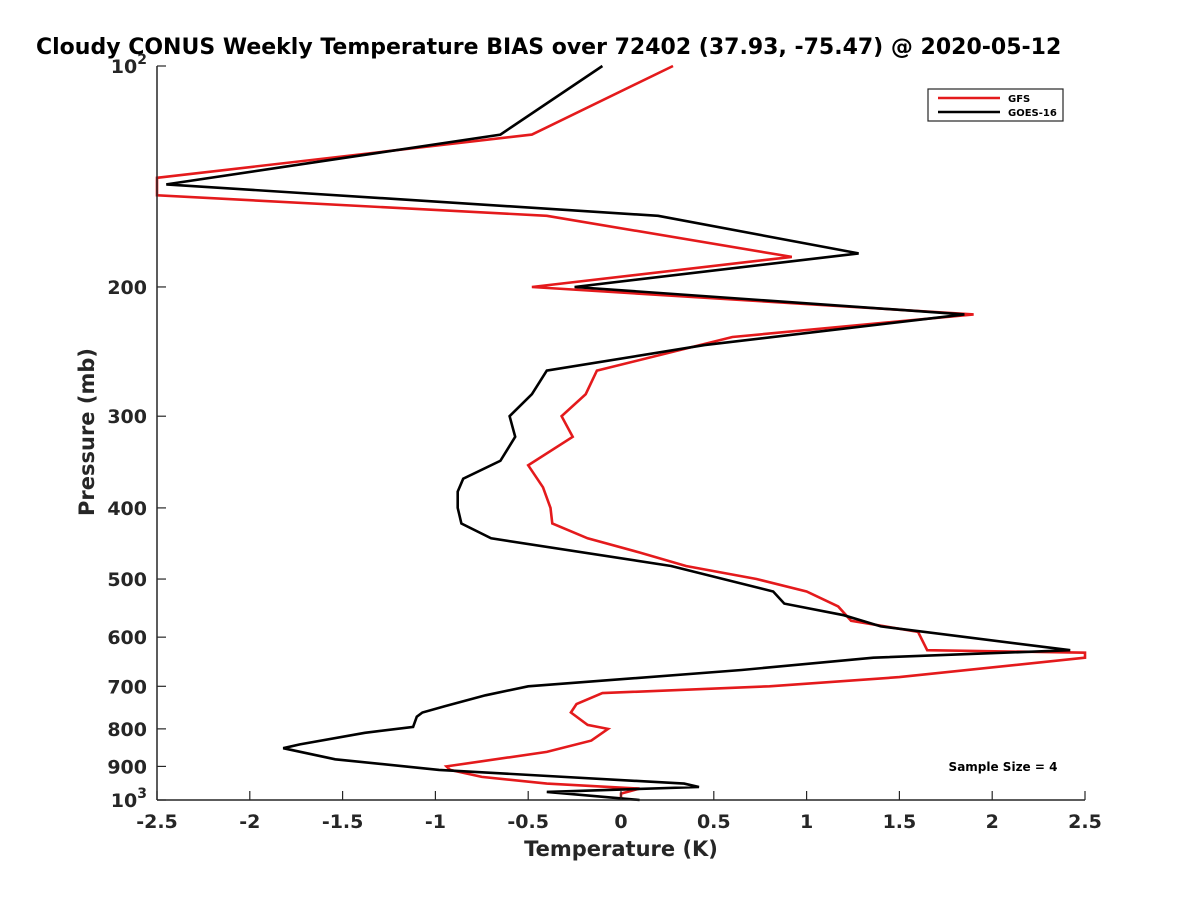 The height and width of the screenshot is (900, 1200). Describe the element at coordinates (127, 638) in the screenshot. I see `y-tick-label: 600` at that location.